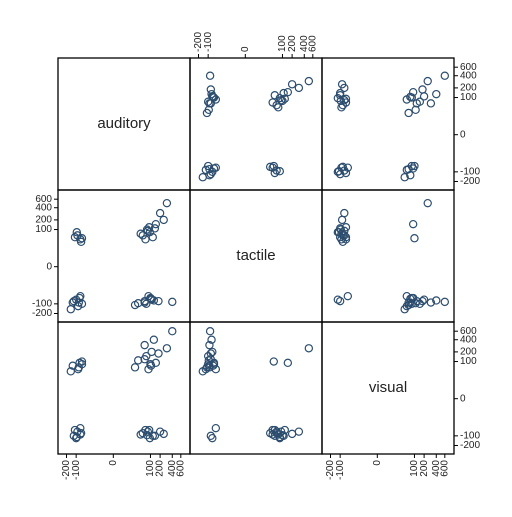 The width and height of the screenshot is (512, 517). Describe the element at coordinates (255, 255) in the screenshot. I see `variable-label: tactile` at that location.